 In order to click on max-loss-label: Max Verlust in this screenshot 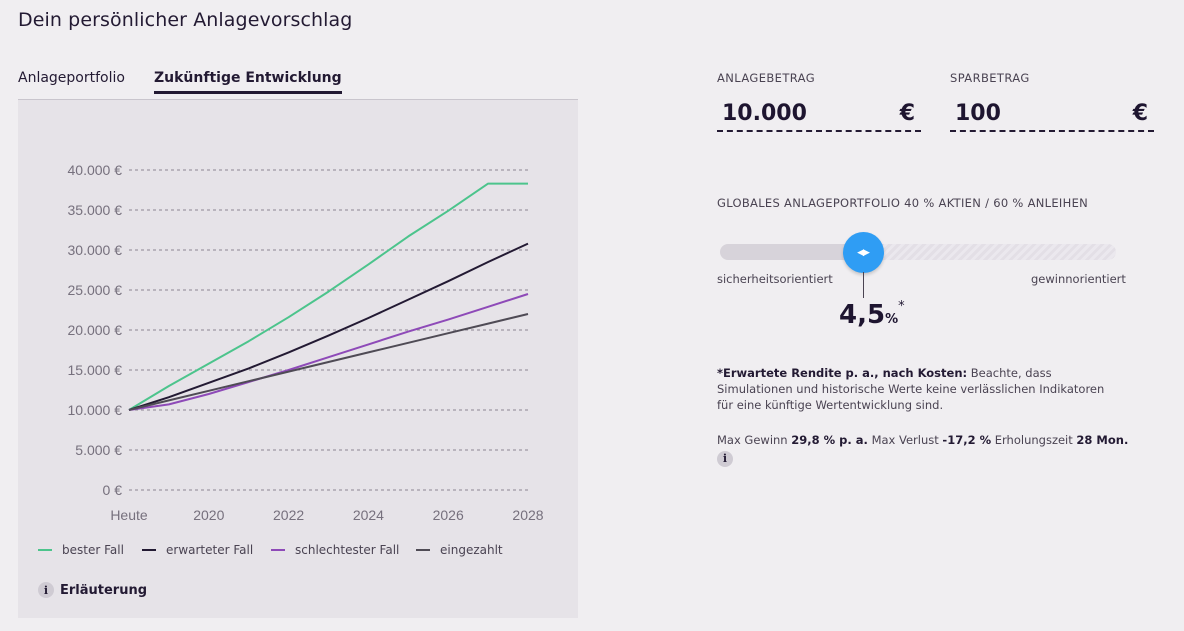, I will do `click(905, 440)`.